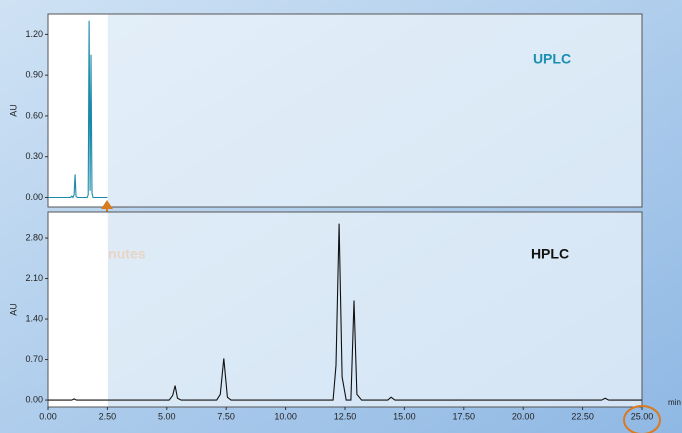  I want to click on x-axis-label: min, so click(674, 402).